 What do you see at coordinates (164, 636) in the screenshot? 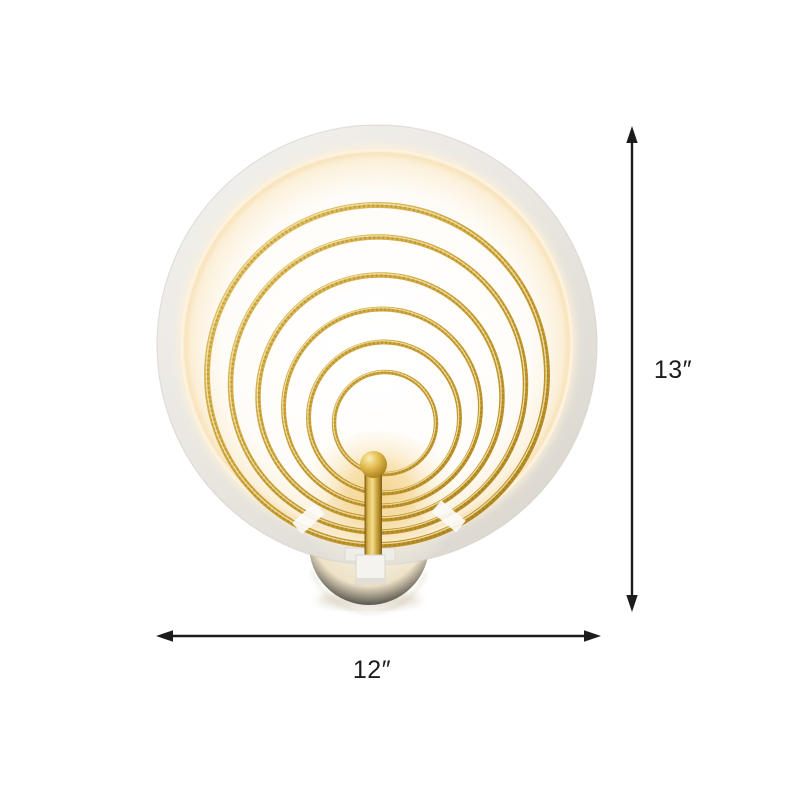
I see `arrowhead-left-icon` at bounding box center [164, 636].